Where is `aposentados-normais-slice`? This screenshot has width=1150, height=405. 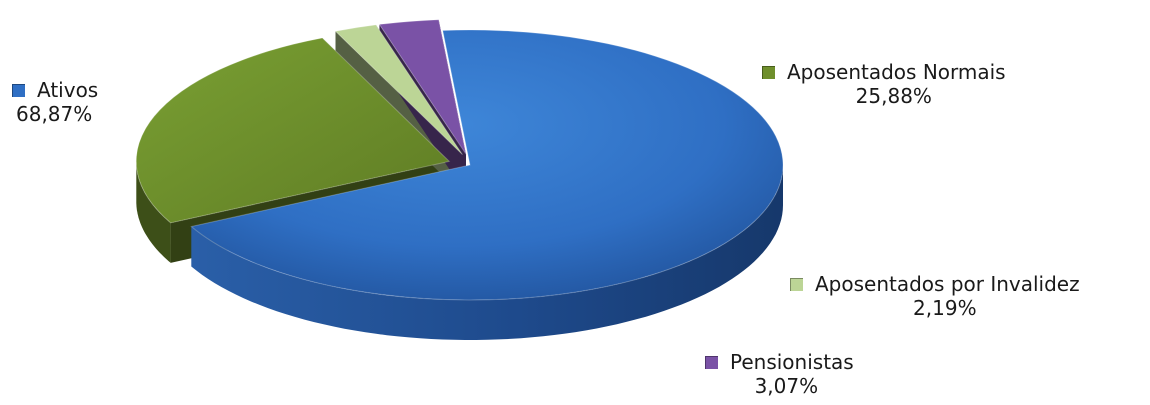
aposentados-normais-slice is located at coordinates (293, 130).